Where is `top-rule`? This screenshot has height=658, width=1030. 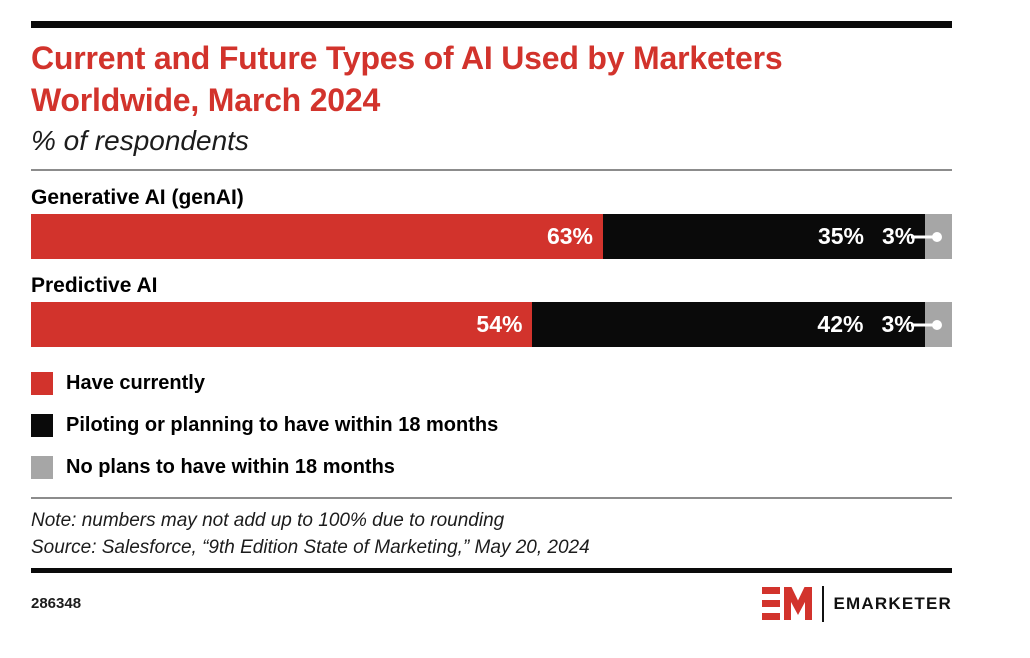 top-rule is located at coordinates (491, 24).